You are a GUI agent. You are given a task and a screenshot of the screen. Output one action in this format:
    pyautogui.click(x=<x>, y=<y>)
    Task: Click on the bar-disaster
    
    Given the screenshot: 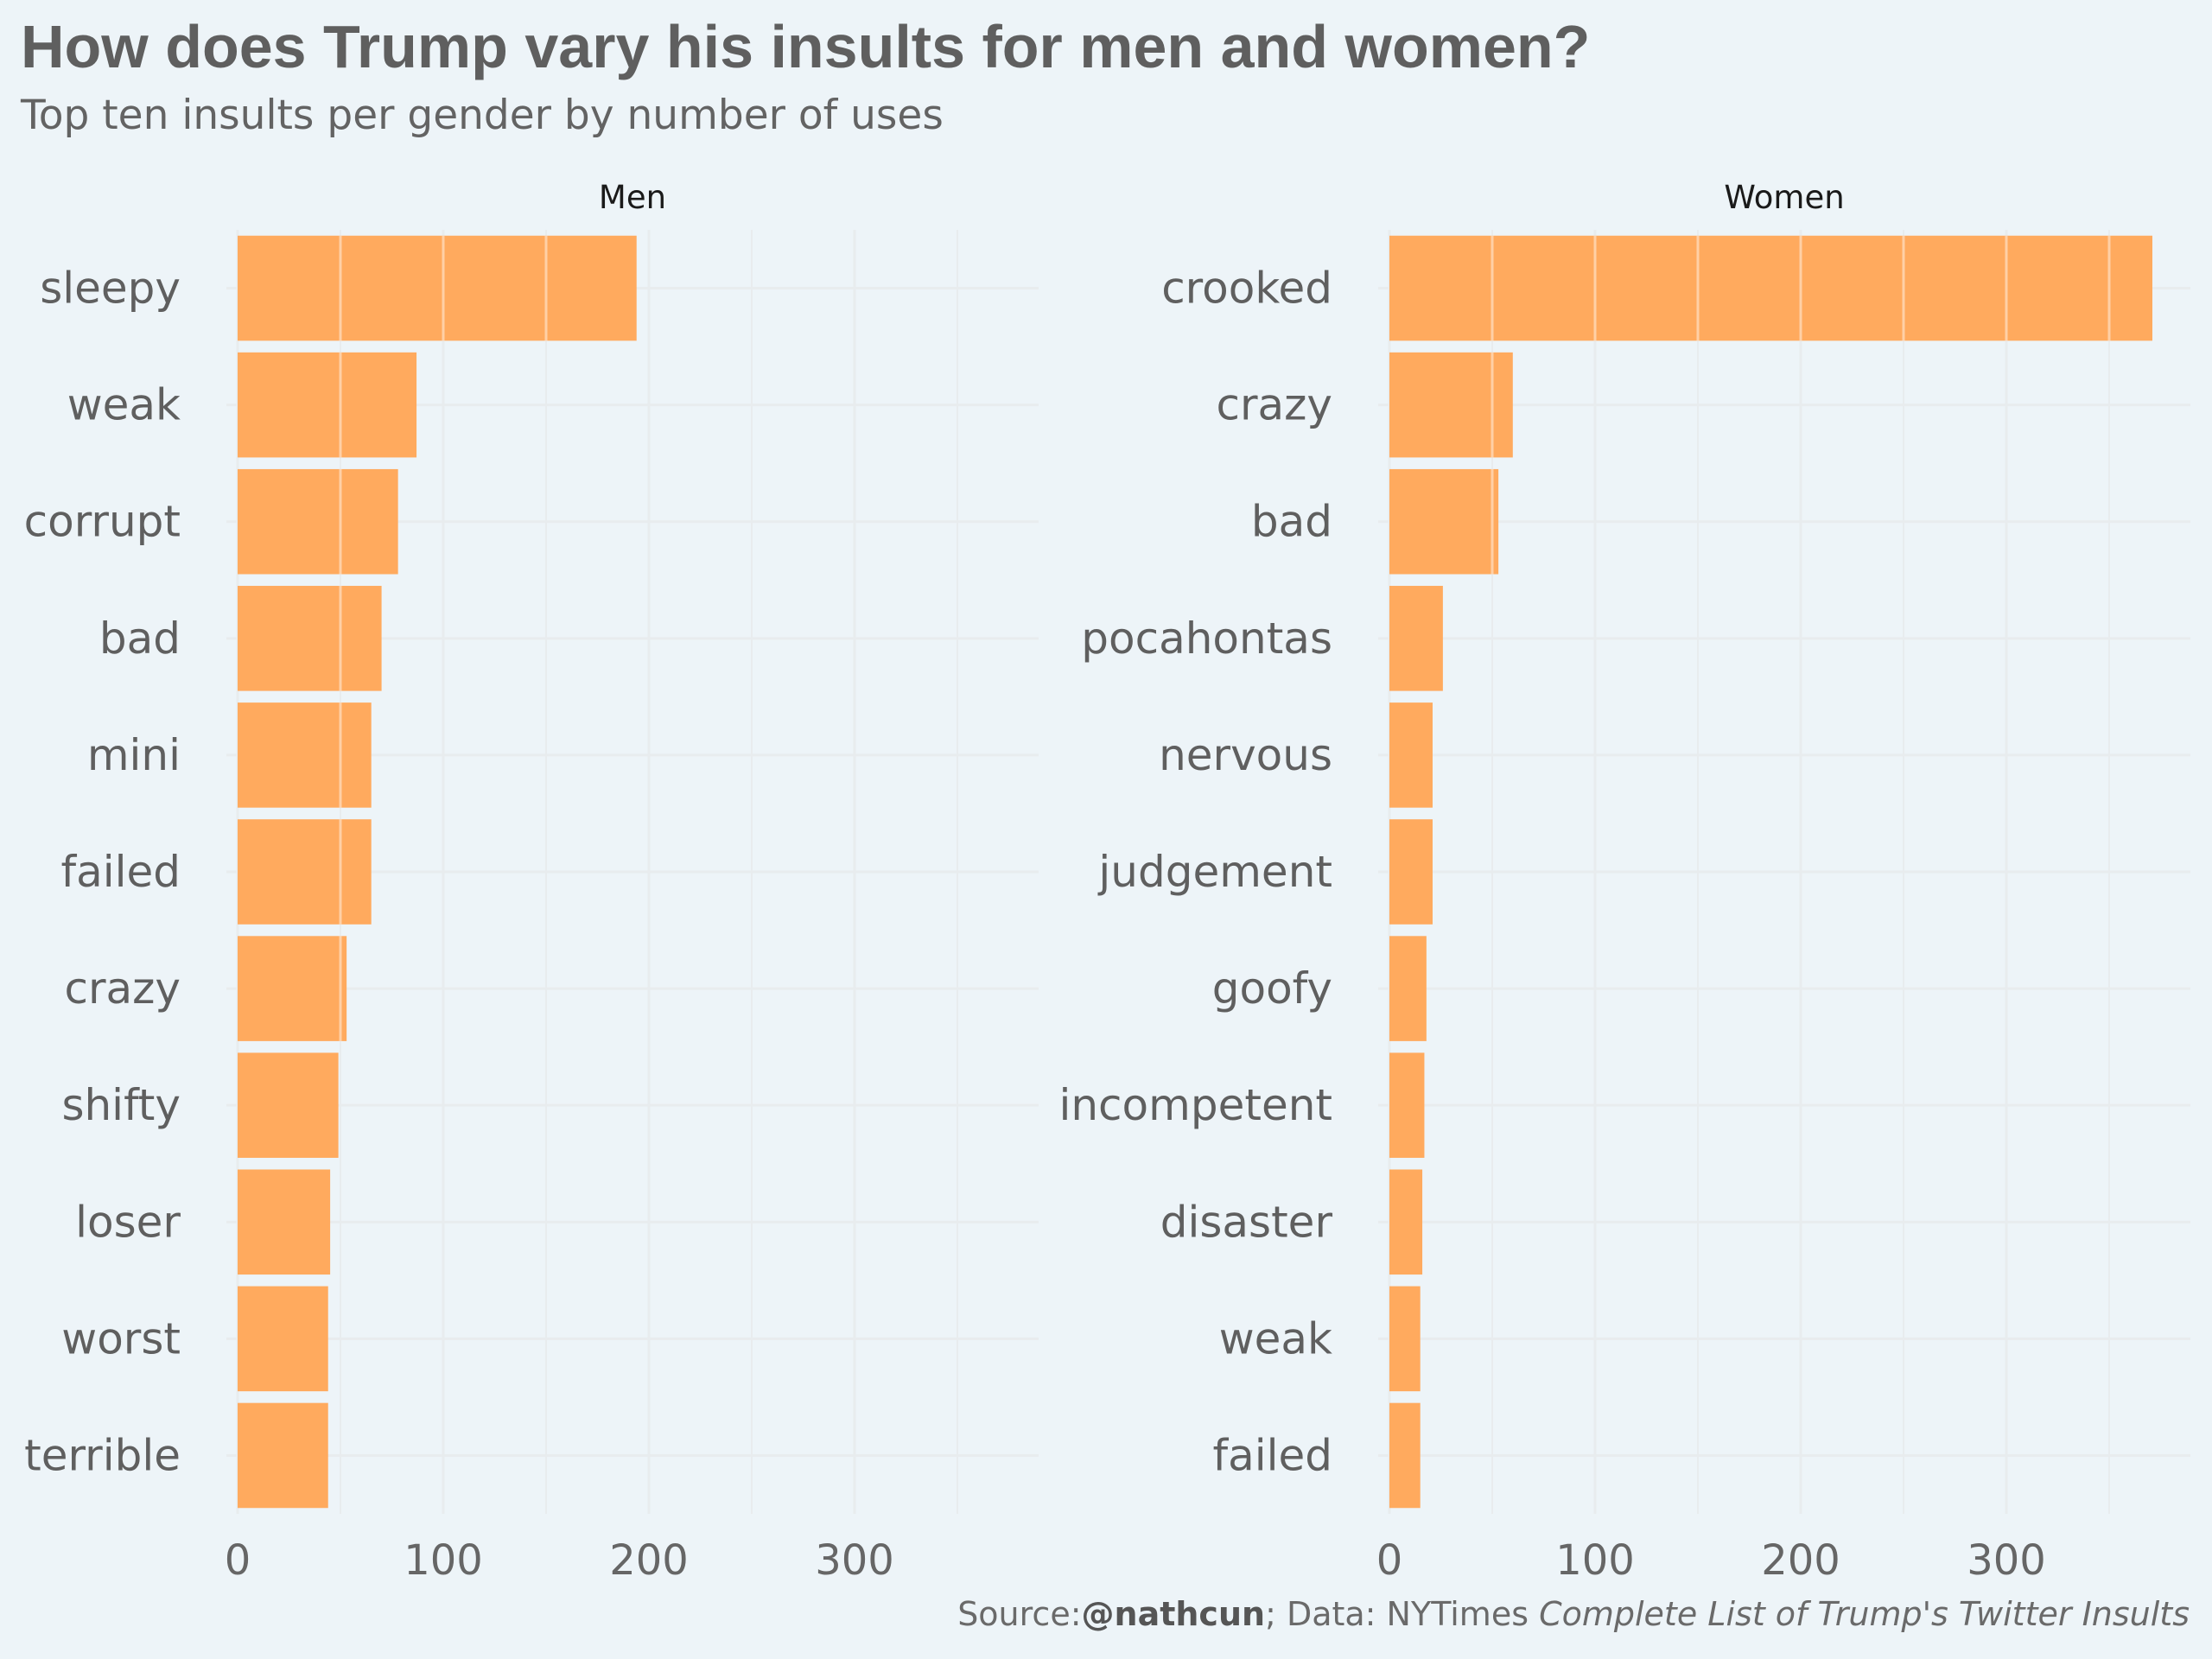 What is the action you would take?
    pyautogui.click(x=1406, y=1222)
    